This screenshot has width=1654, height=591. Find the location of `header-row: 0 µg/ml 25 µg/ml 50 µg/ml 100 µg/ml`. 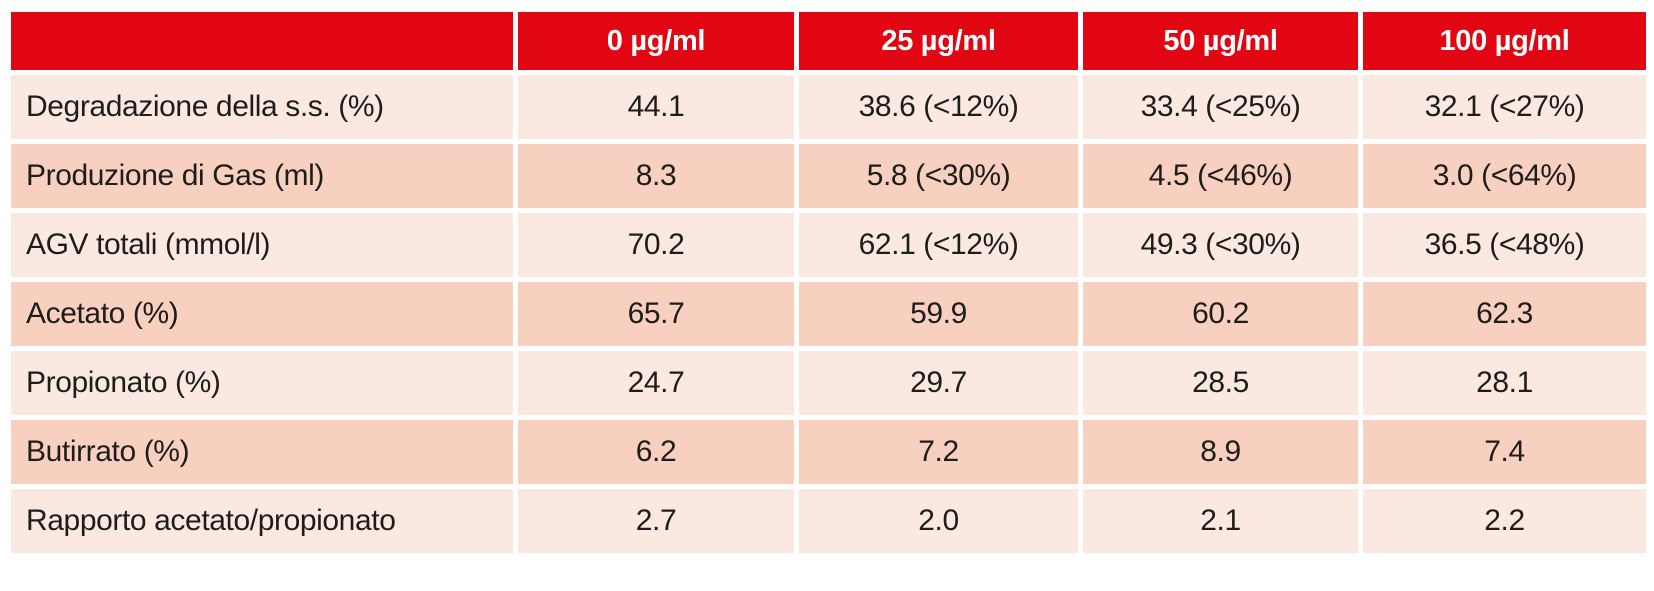

header-row: 0 µg/ml 25 µg/ml 50 µg/ml 100 µg/ml is located at coordinates (828, 41).